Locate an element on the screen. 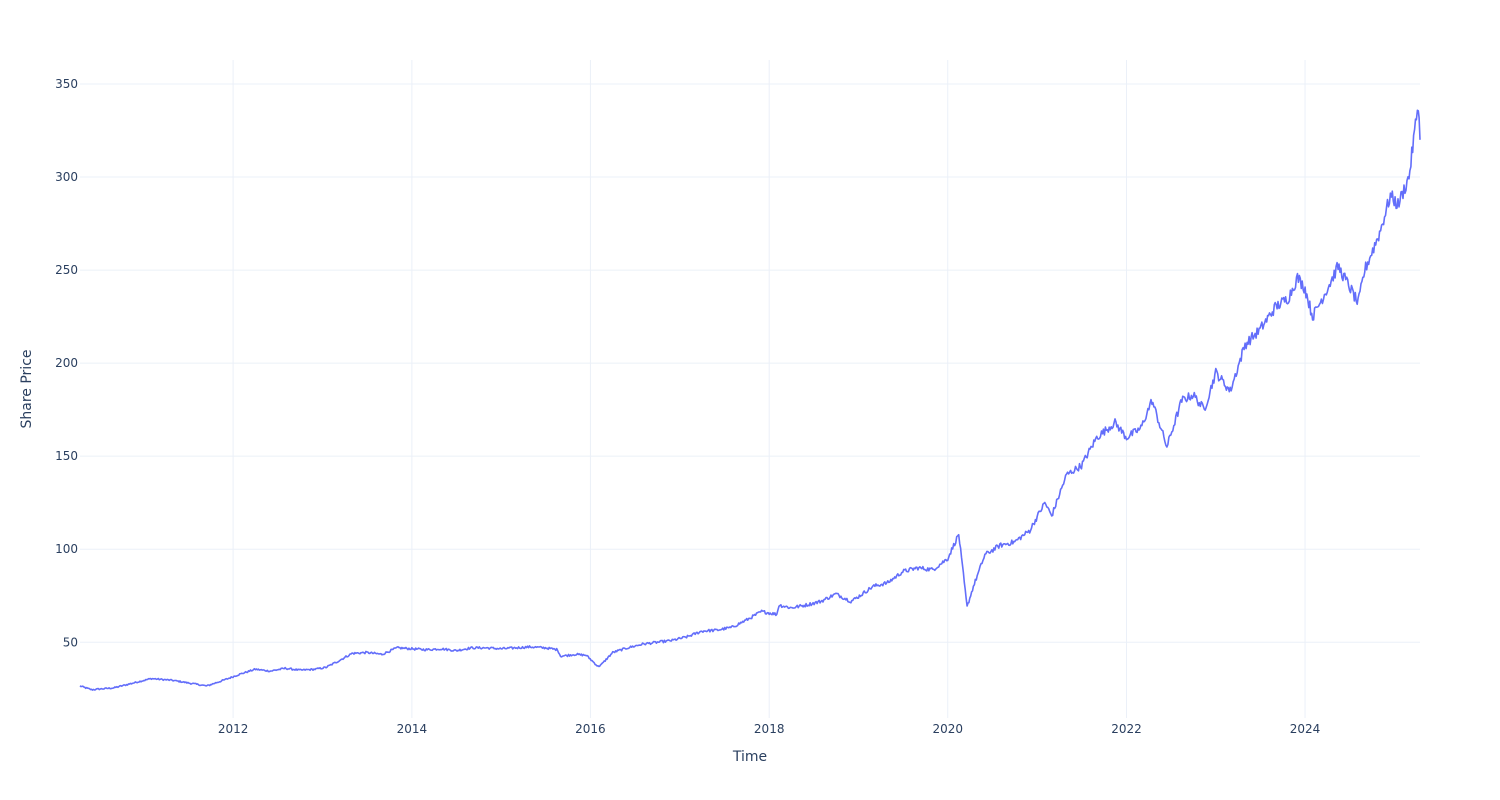 The image size is (1500, 800). y-tick-label: 250 is located at coordinates (66, 270).